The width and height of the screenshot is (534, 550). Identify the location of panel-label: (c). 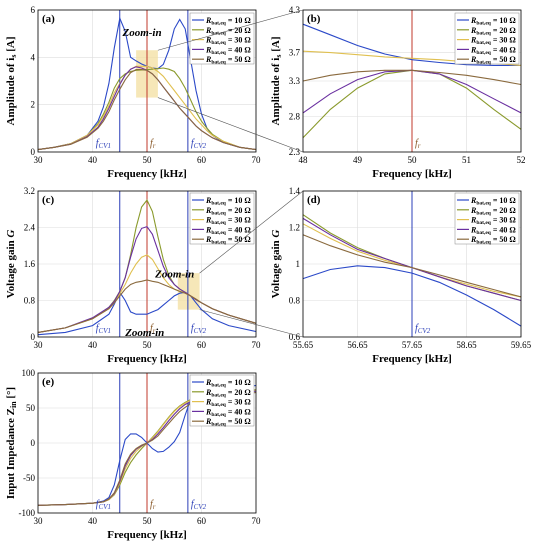
(48, 200).